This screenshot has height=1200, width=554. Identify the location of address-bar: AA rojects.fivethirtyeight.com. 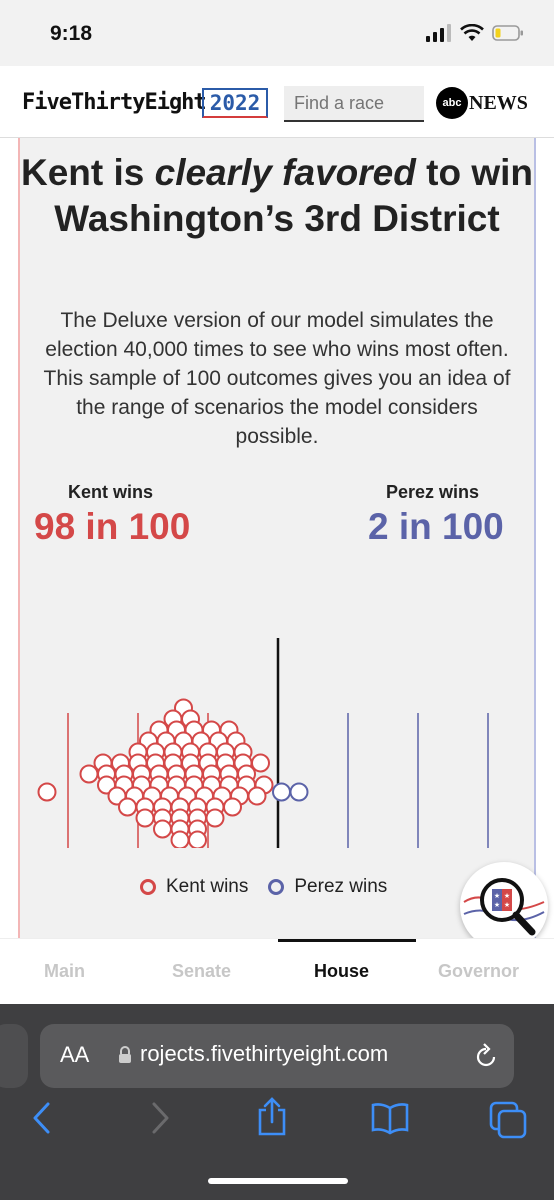
(277, 1056).